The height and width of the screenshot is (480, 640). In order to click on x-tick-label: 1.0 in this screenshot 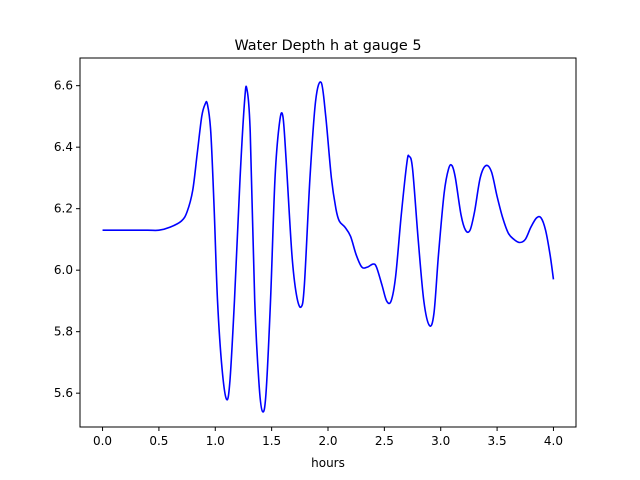, I will do `click(215, 441)`.